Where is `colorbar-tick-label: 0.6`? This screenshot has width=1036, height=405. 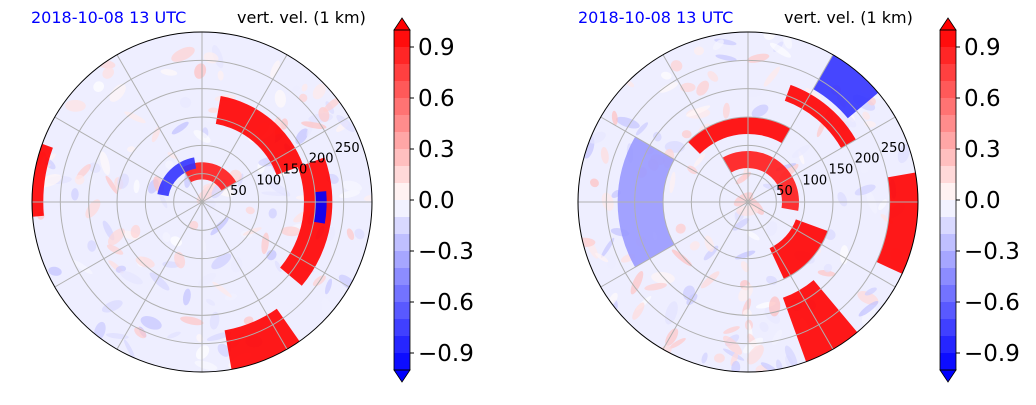 colorbar-tick-label: 0.6 is located at coordinates (436, 99).